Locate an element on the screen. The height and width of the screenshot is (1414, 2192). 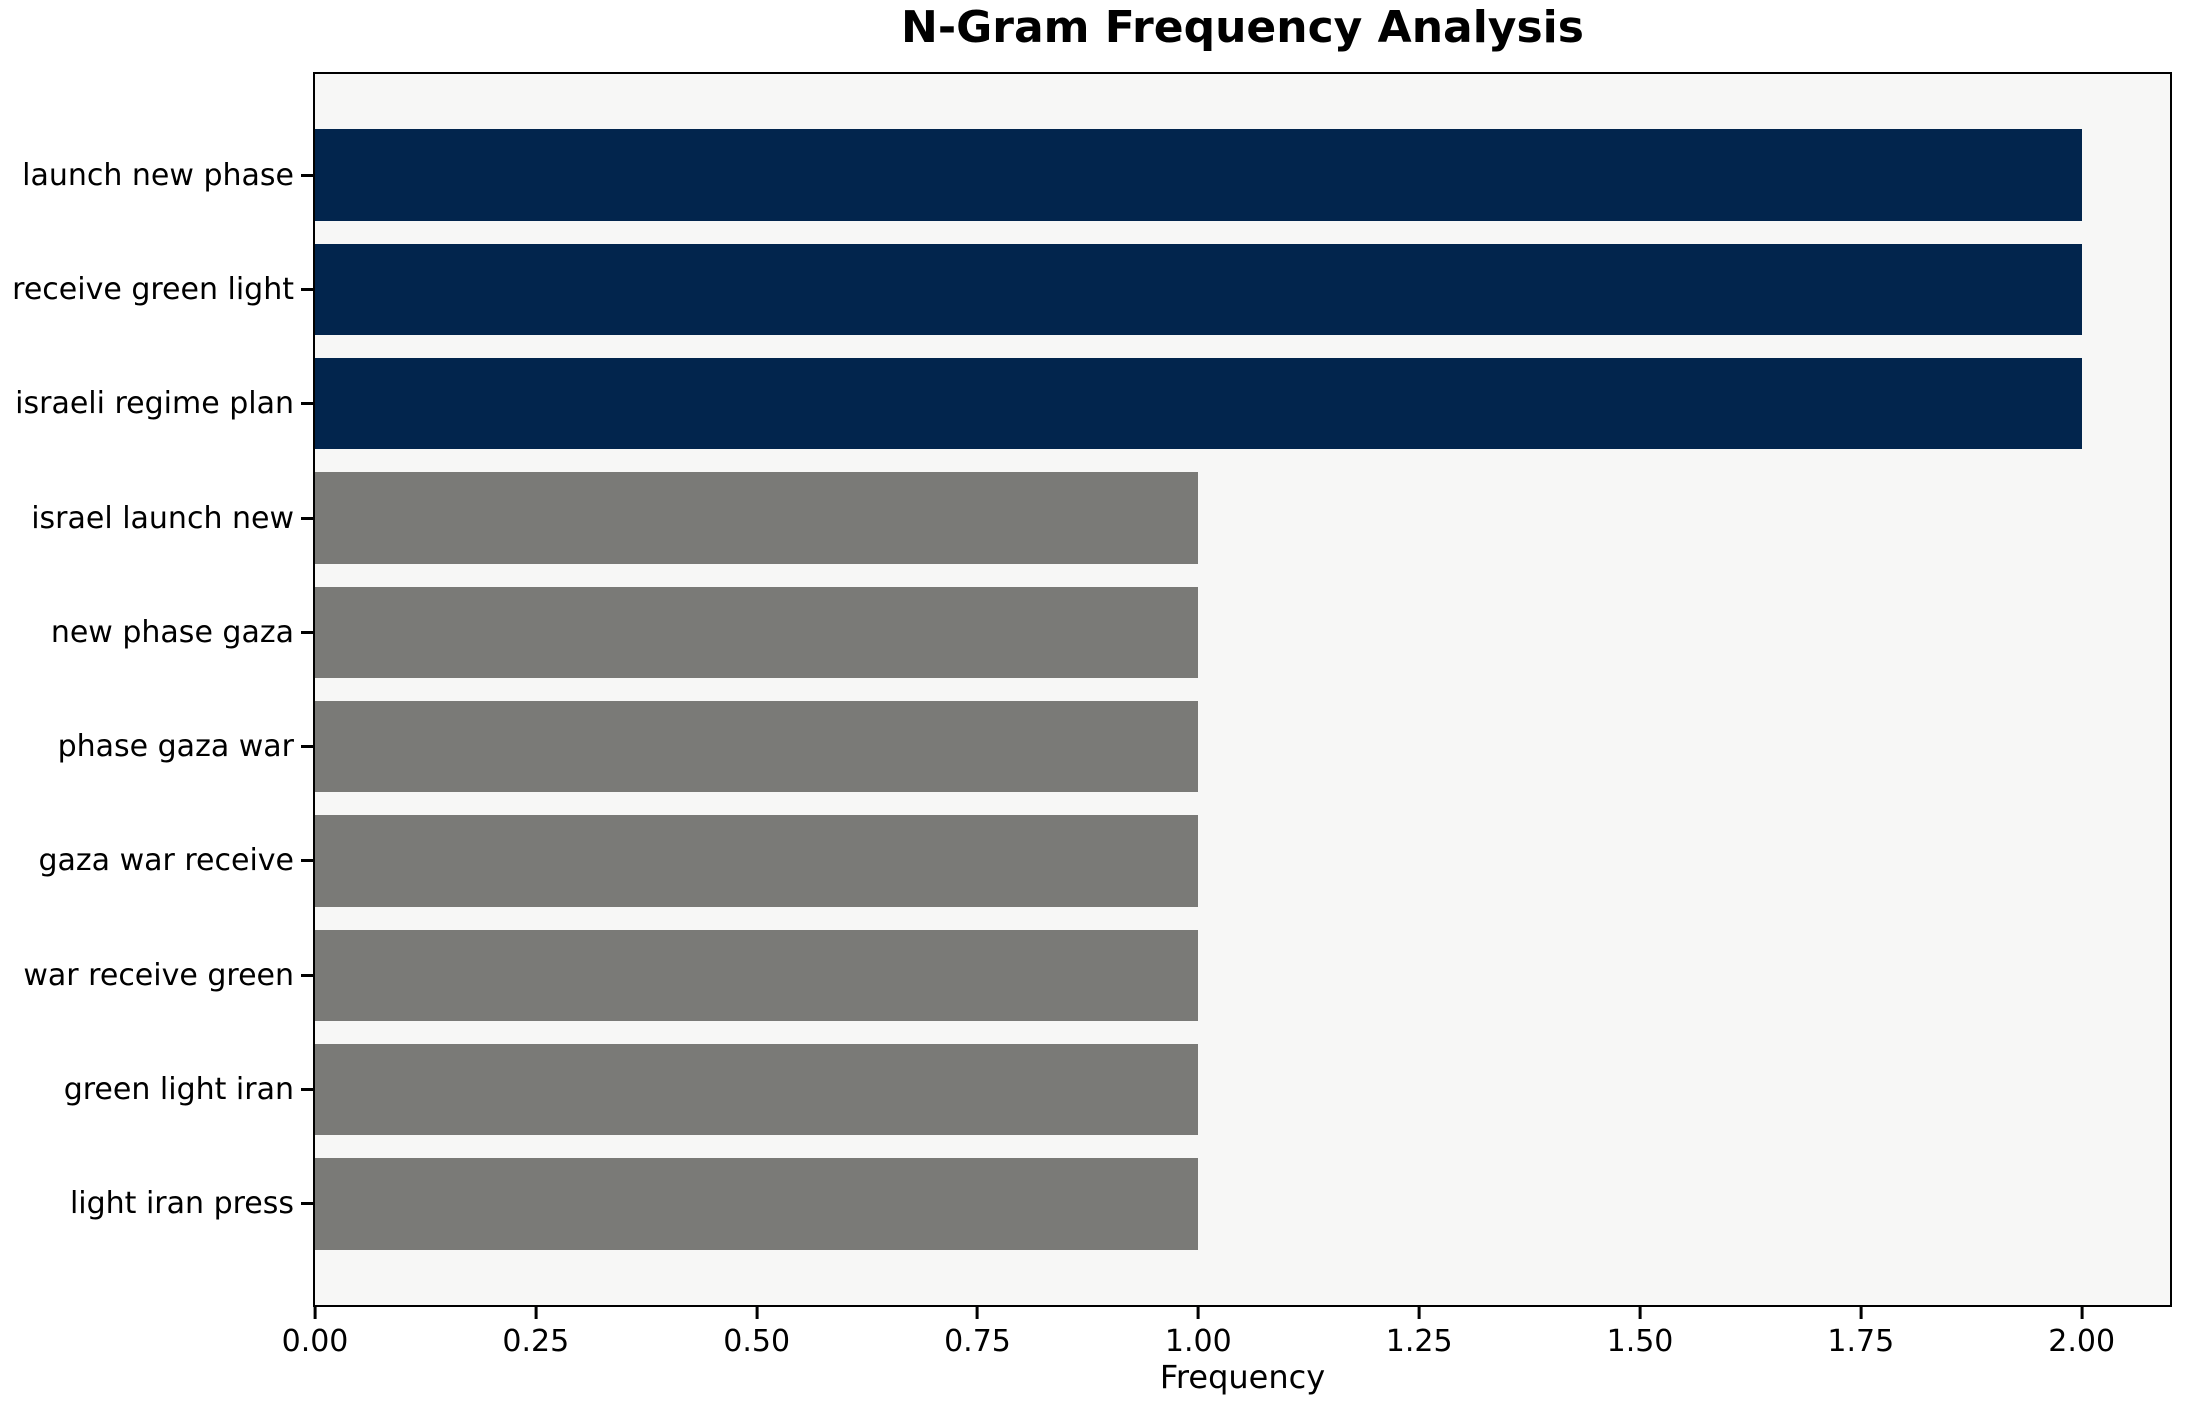
y-tick-row: green light iran is located at coordinates (156, 1089).